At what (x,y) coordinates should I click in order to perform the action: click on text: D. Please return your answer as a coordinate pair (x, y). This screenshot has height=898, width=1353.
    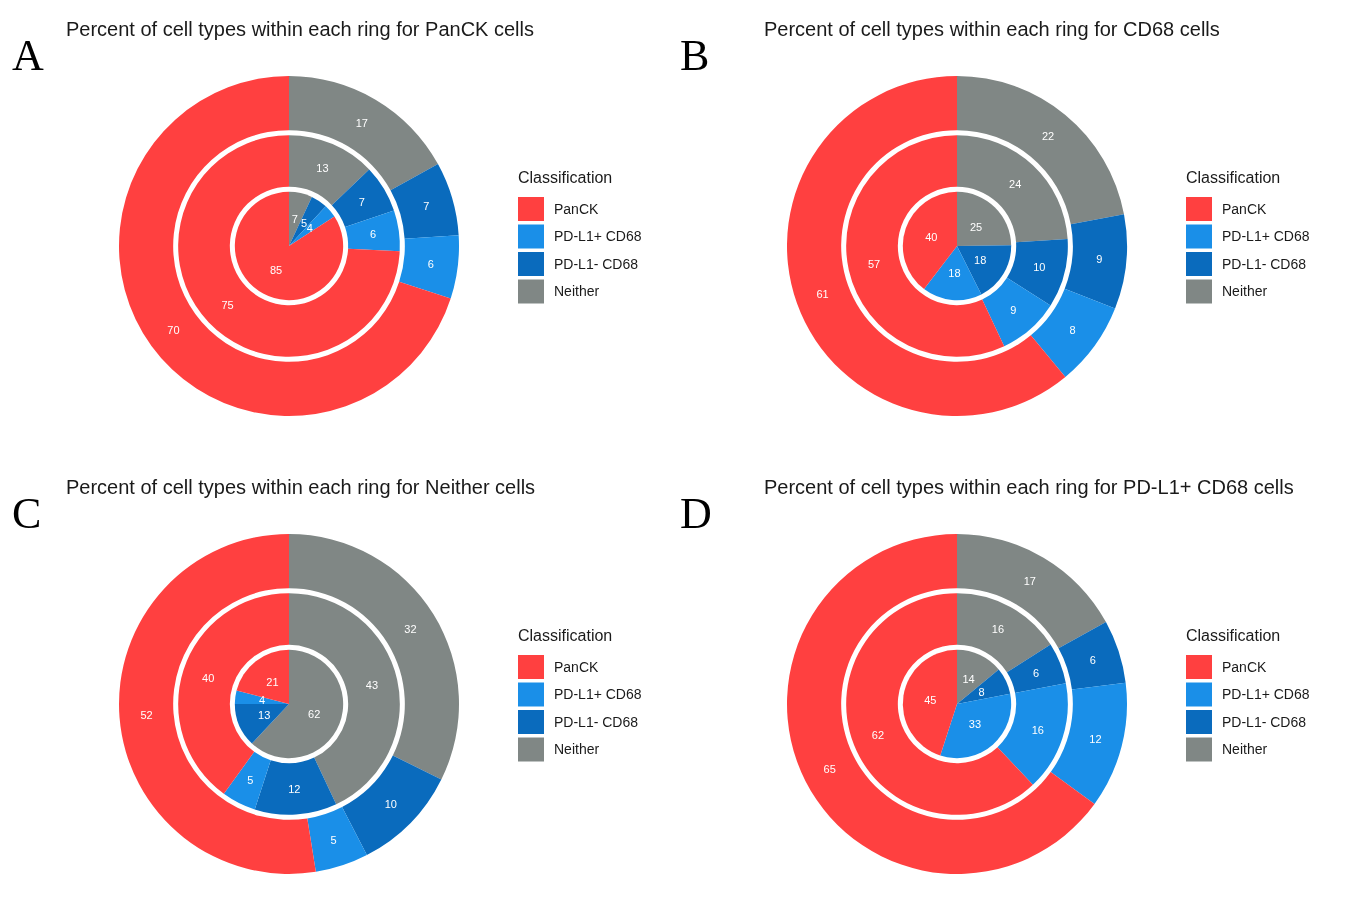
    Looking at the image, I should click on (696, 513).